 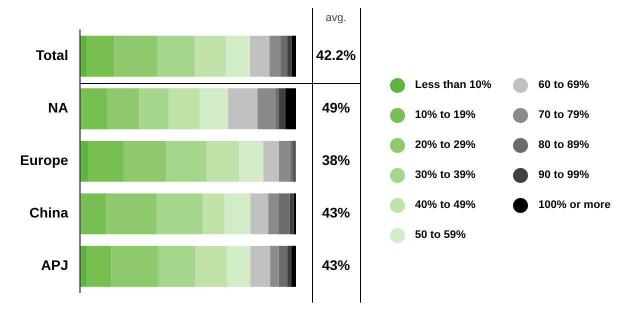 I want to click on y-tick-label: China, so click(x=48, y=212).